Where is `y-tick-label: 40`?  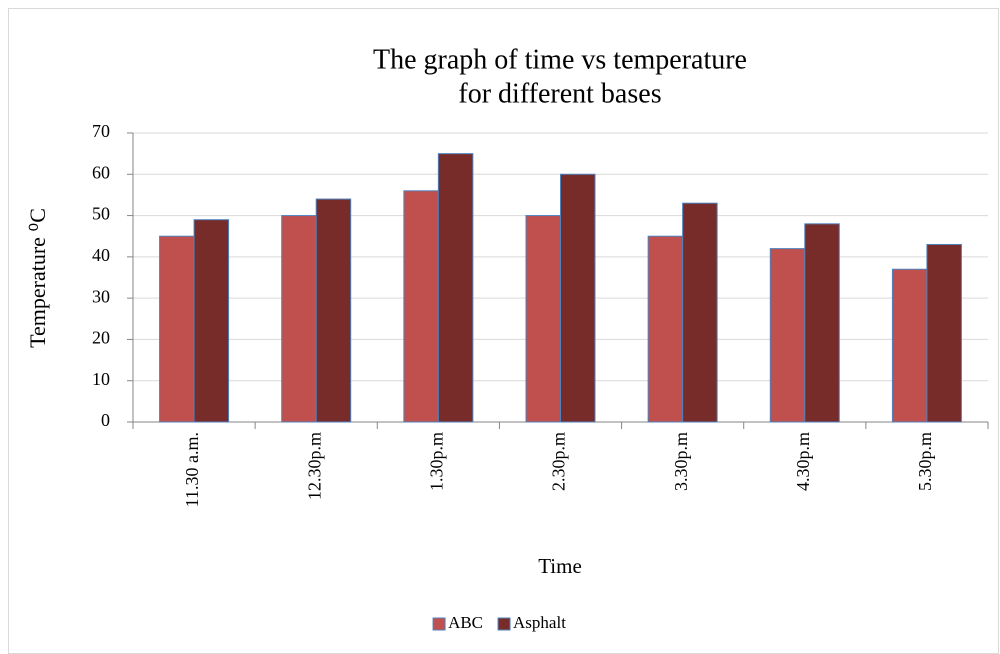 y-tick-label: 40 is located at coordinates (101, 255).